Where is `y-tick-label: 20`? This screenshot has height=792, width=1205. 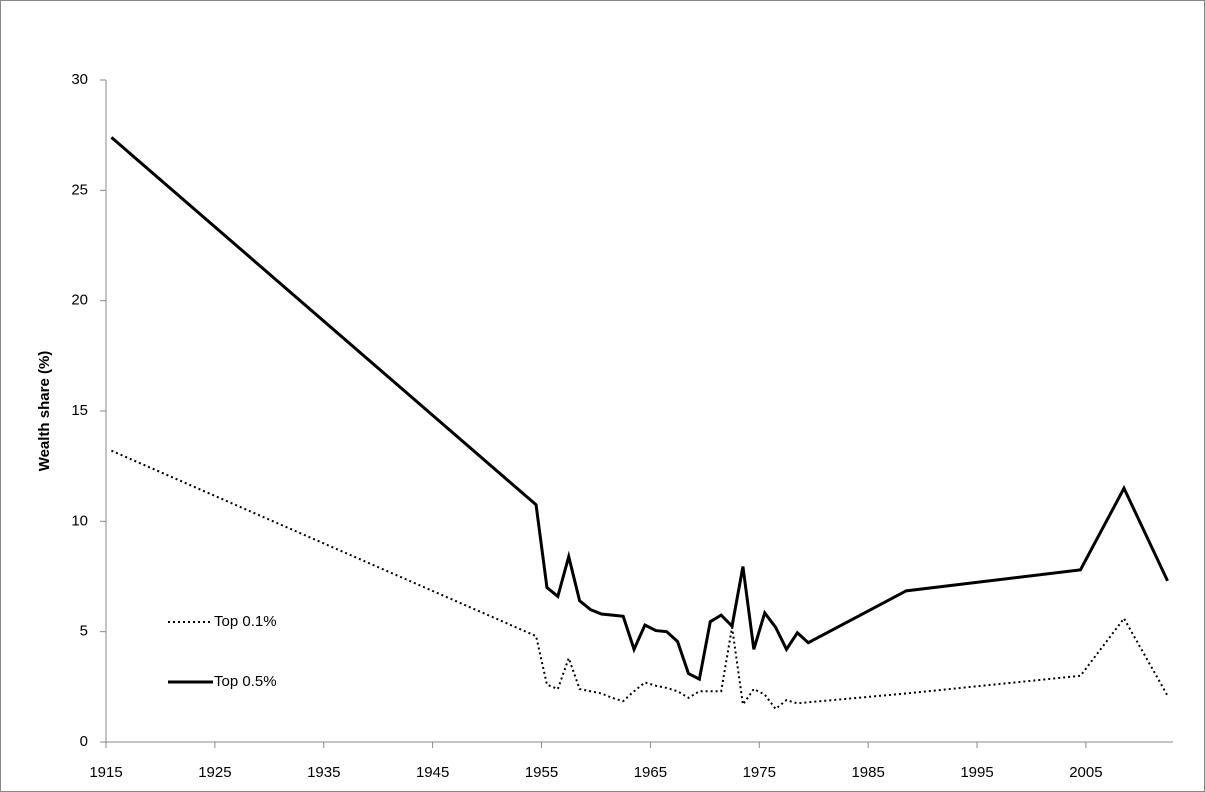
y-tick-label: 20 is located at coordinates (79, 300).